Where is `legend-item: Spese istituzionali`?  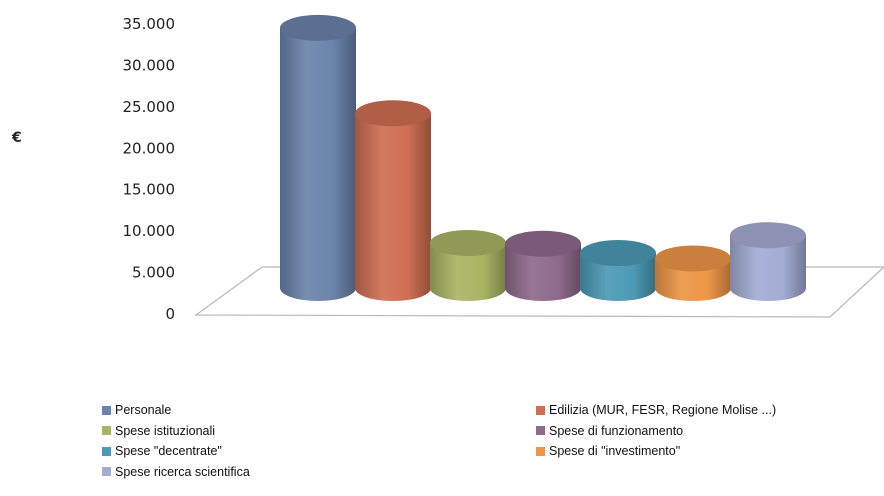
legend-item: Spese istituzionali is located at coordinates (158, 431).